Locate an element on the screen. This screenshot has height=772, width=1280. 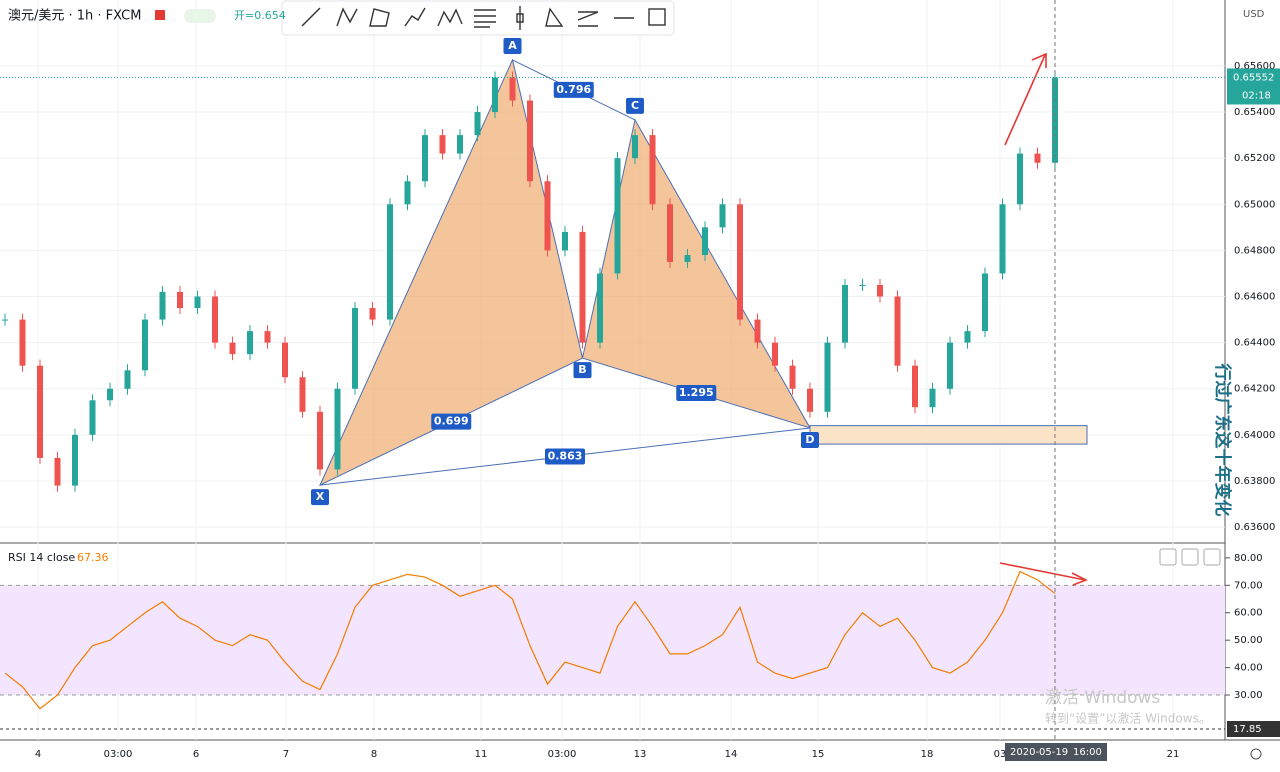
time-tick-label: 6 is located at coordinates (196, 754).